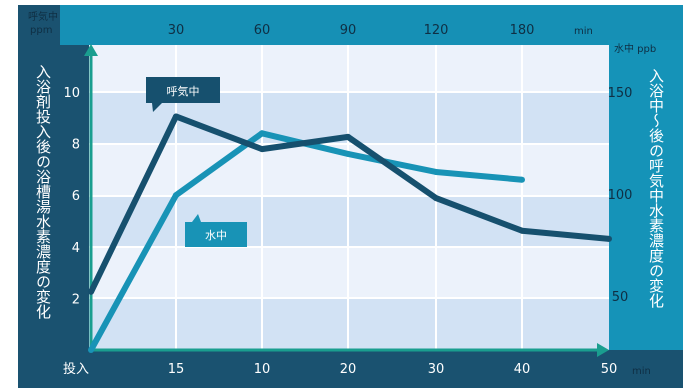 Image resolution: width=683 pixels, height=390 pixels. I want to click on left-axis-title: 入浴剤投入後の浴槽湯水素濃度の変化, so click(43, 191).